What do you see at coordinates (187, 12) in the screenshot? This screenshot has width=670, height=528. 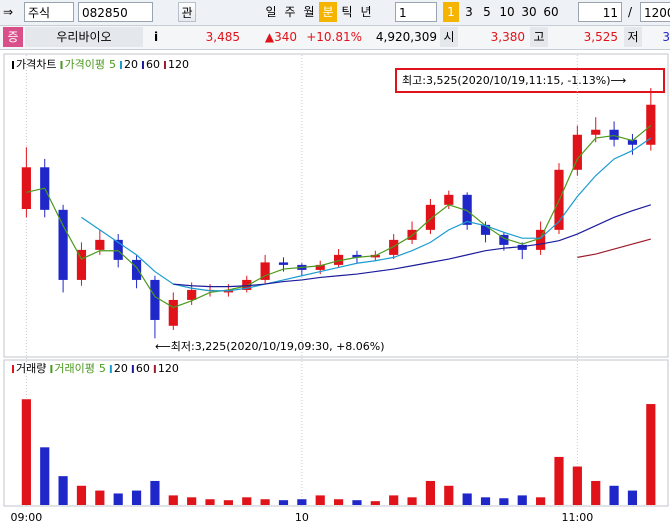 I see `fav-button: 관` at bounding box center [187, 12].